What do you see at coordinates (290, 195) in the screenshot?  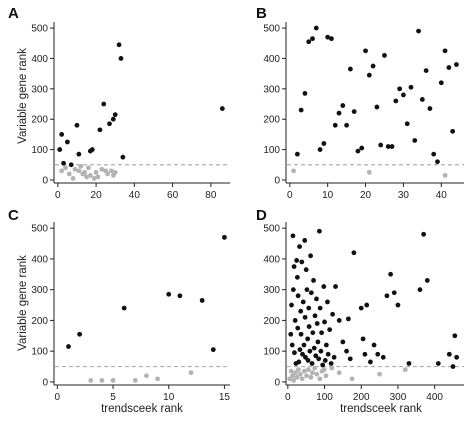 I see `x-tick-label-b: 0` at bounding box center [290, 195].